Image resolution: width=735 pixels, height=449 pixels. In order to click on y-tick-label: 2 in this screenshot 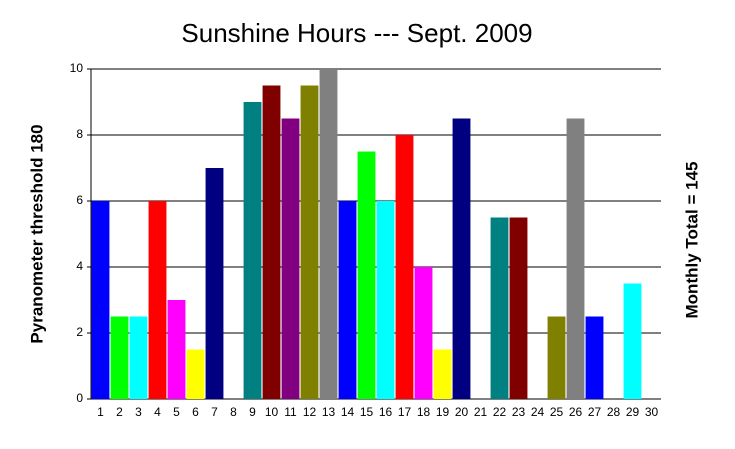, I will do `click(79, 332)`.